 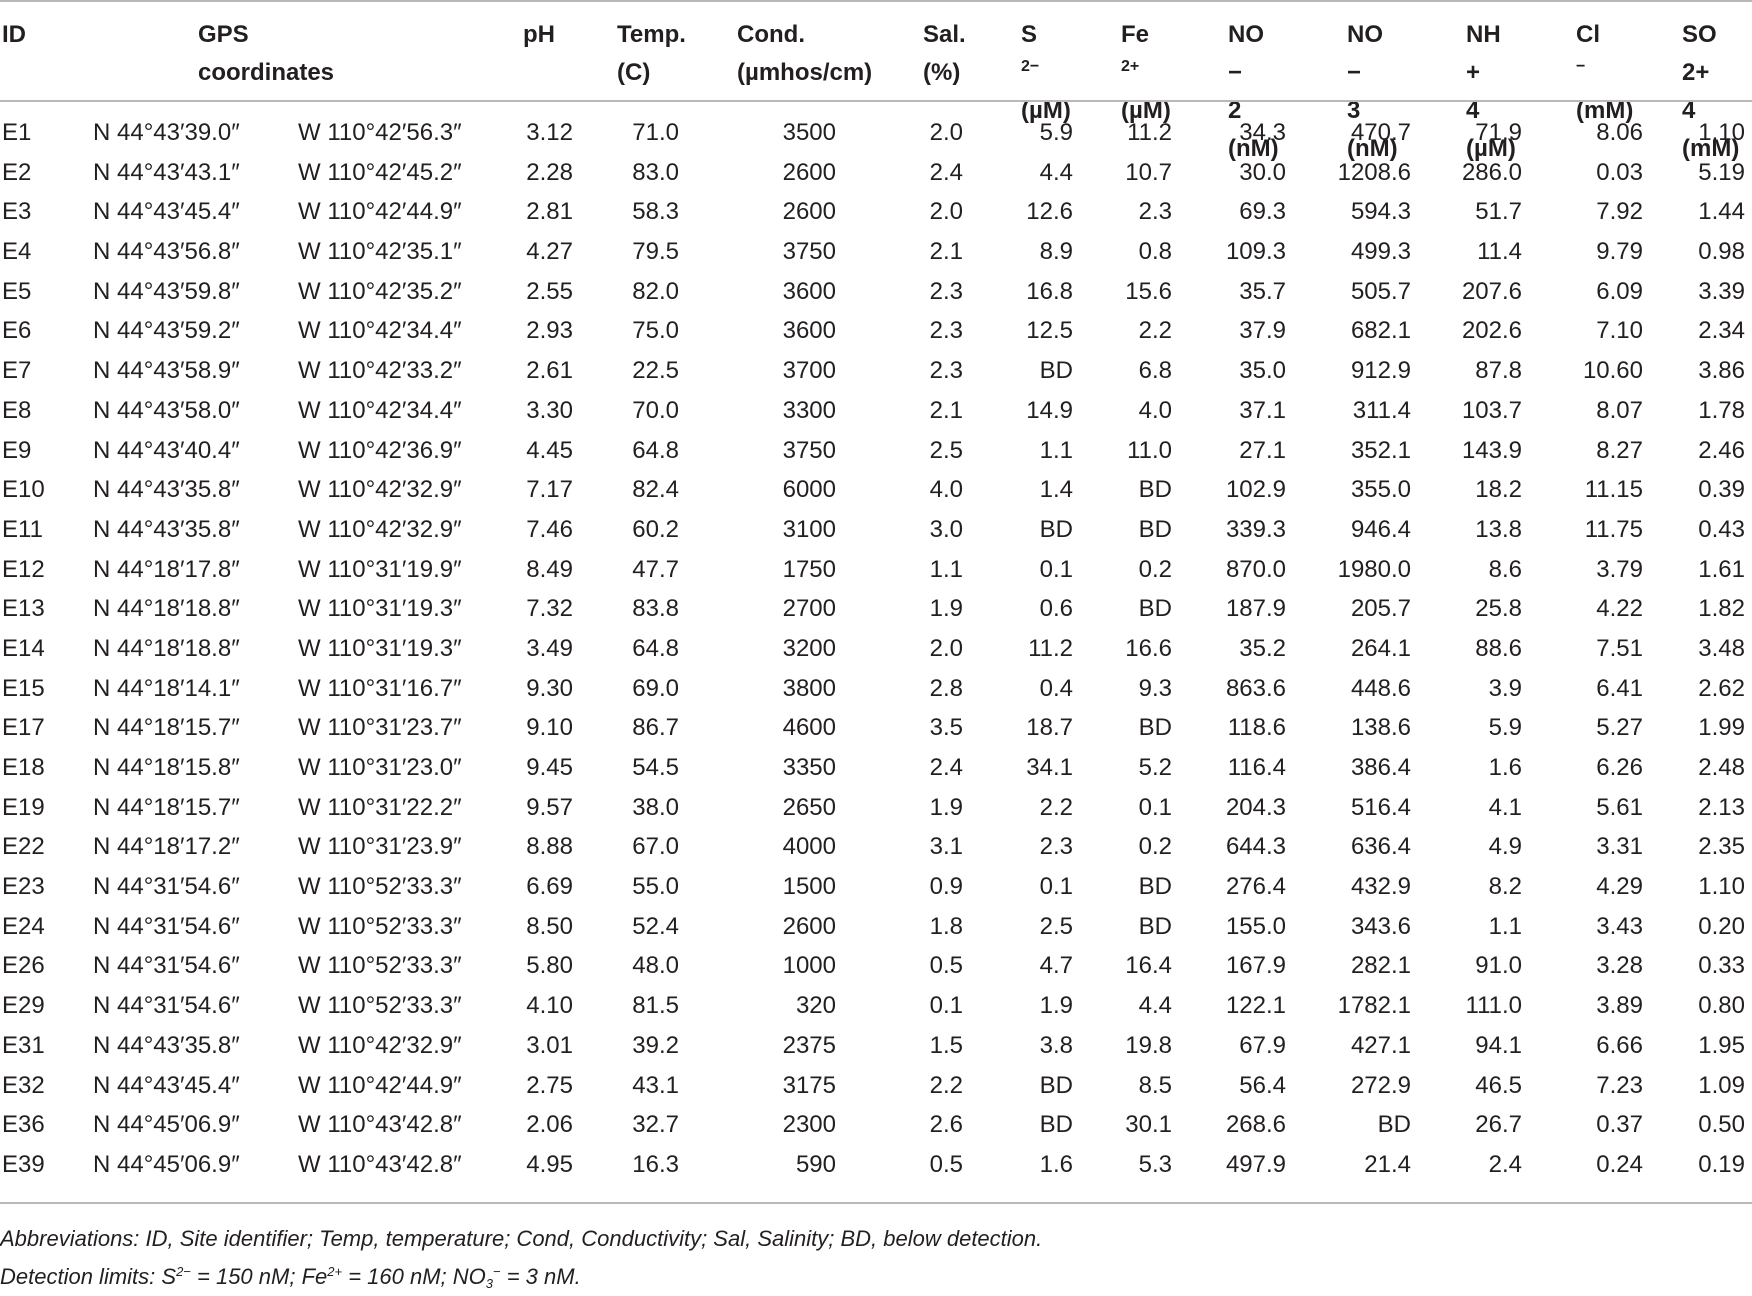 I want to click on cell-temp: 83.8, so click(x=655, y=609).